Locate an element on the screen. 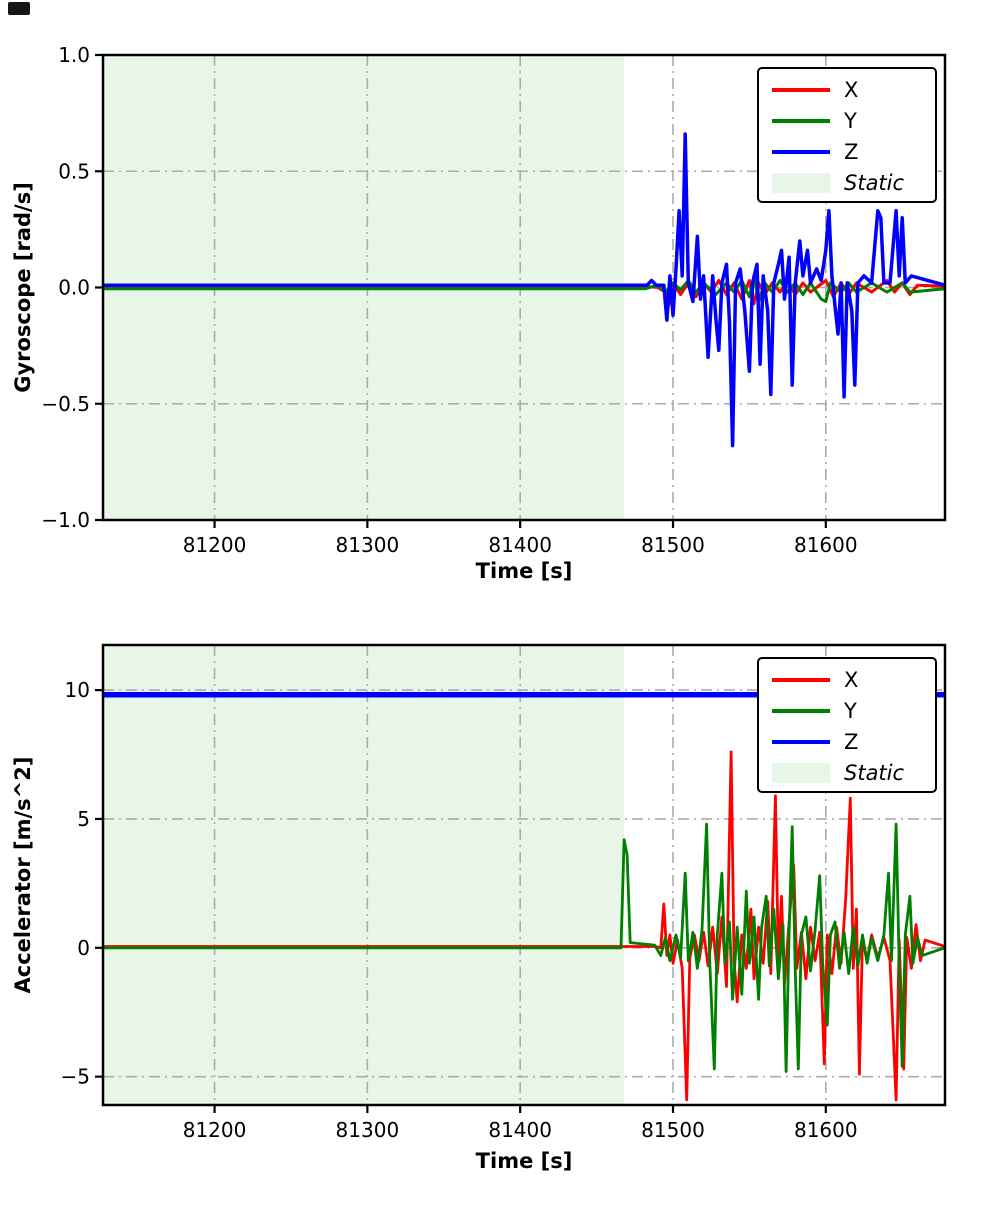  screen-corner-artifact is located at coordinates (19, 8).